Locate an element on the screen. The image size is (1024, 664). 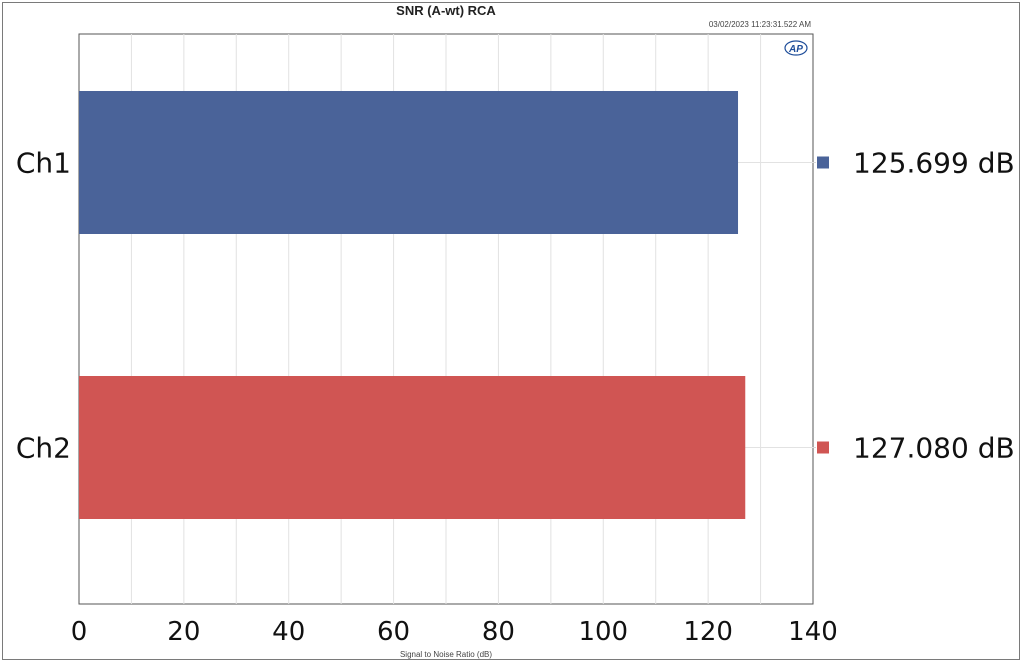
value-label-ch1: 125.699 dB is located at coordinates (934, 163).